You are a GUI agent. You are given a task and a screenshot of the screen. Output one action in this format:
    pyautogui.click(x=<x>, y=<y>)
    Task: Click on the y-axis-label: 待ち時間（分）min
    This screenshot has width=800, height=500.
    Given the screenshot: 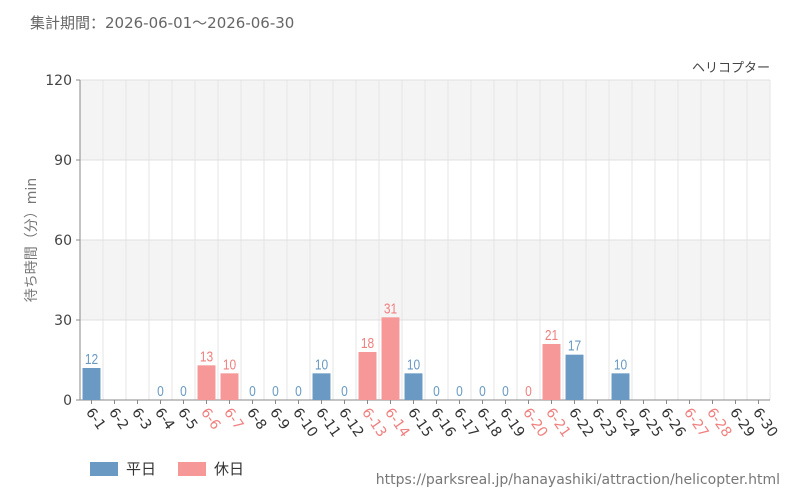 What is the action you would take?
    pyautogui.click(x=32, y=240)
    